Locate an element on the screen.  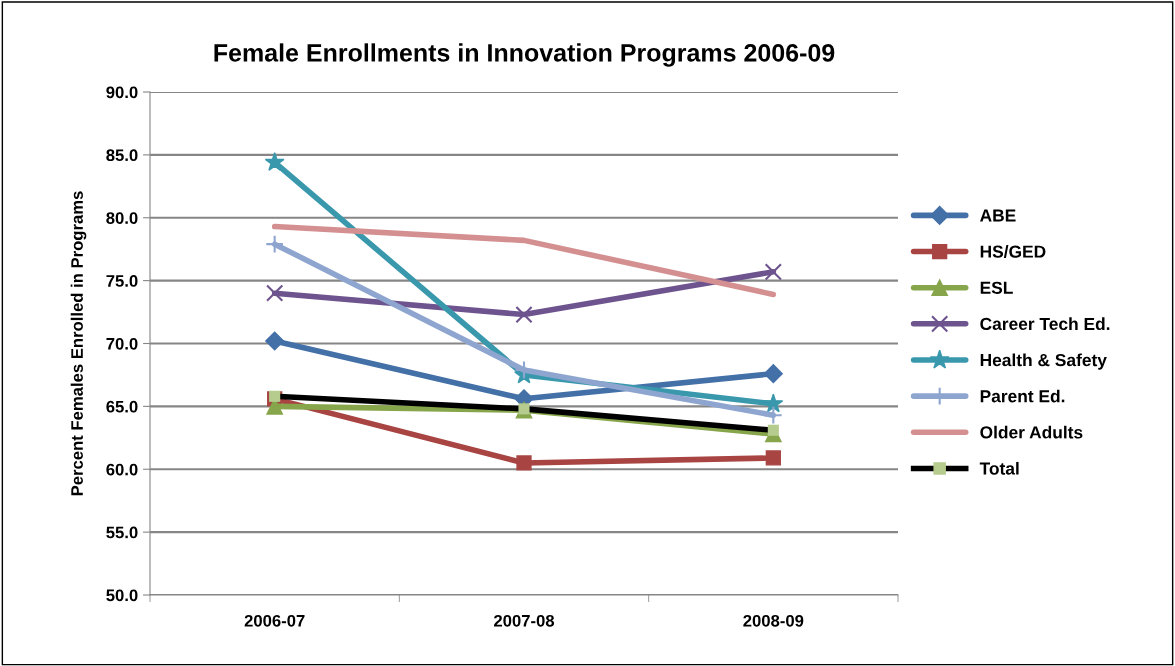
y-tick-label: 90.0 is located at coordinates (122, 92).